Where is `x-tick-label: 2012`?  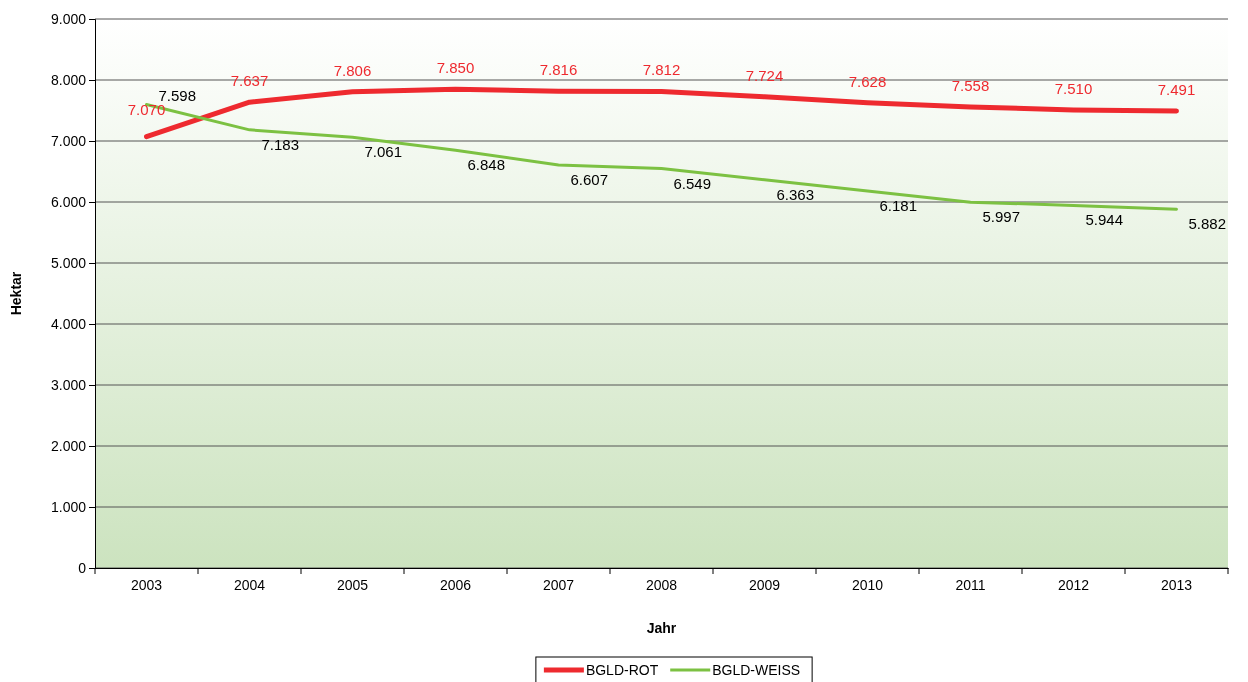 x-tick-label: 2012 is located at coordinates (1073, 584).